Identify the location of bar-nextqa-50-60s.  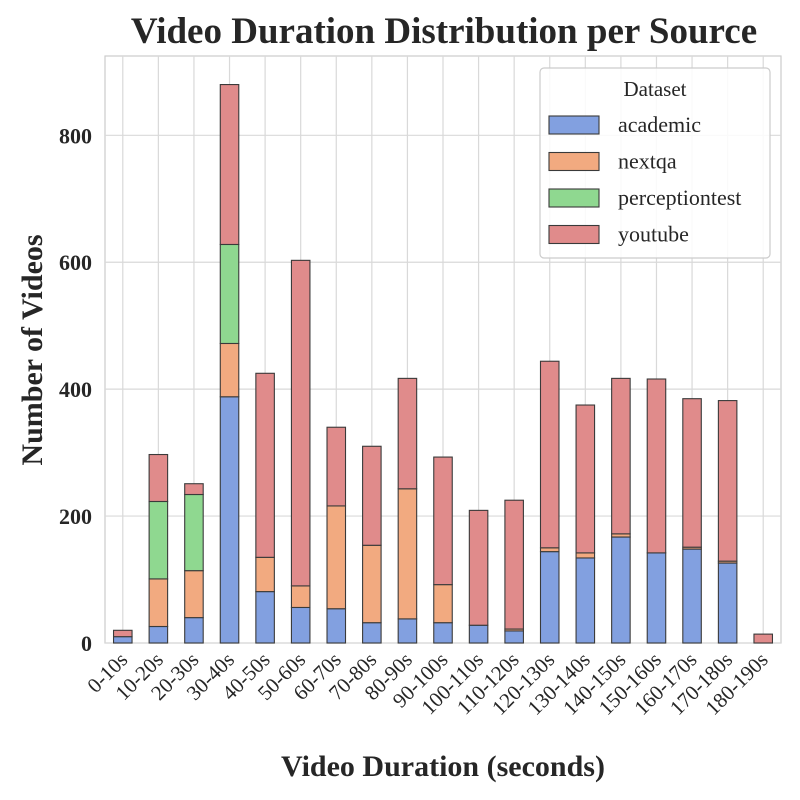
(300, 597).